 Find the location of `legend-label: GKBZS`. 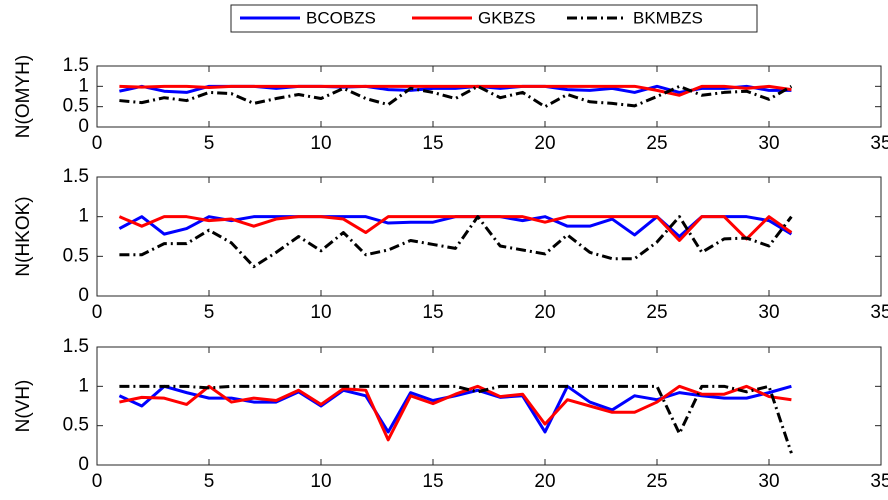

legend-label: GKBZS is located at coordinates (507, 17).